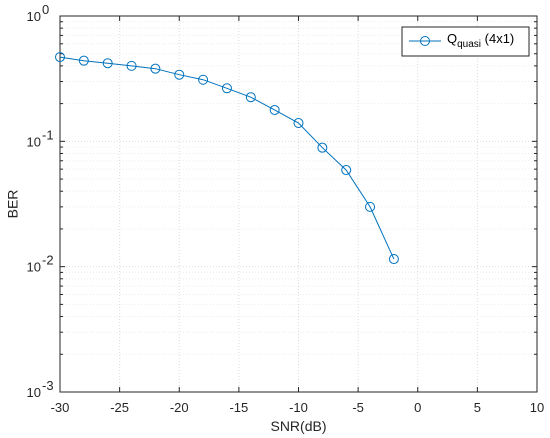  Describe the element at coordinates (417, 407) in the screenshot. I see `x-tick-label: 0` at that location.